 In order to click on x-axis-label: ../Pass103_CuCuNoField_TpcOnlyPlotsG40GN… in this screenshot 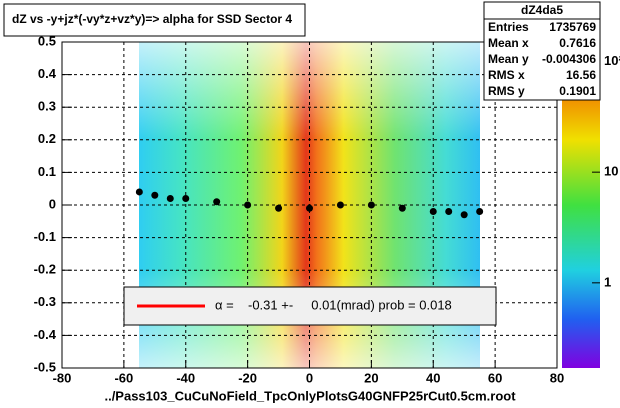, I will do `click(310, 395)`.